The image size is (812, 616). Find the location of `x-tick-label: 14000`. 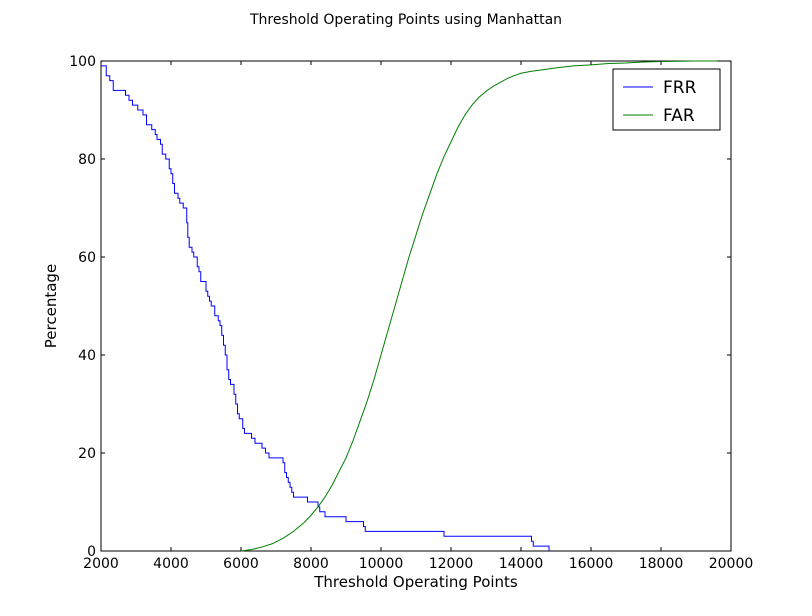

x-tick-label: 14000 is located at coordinates (521, 564).